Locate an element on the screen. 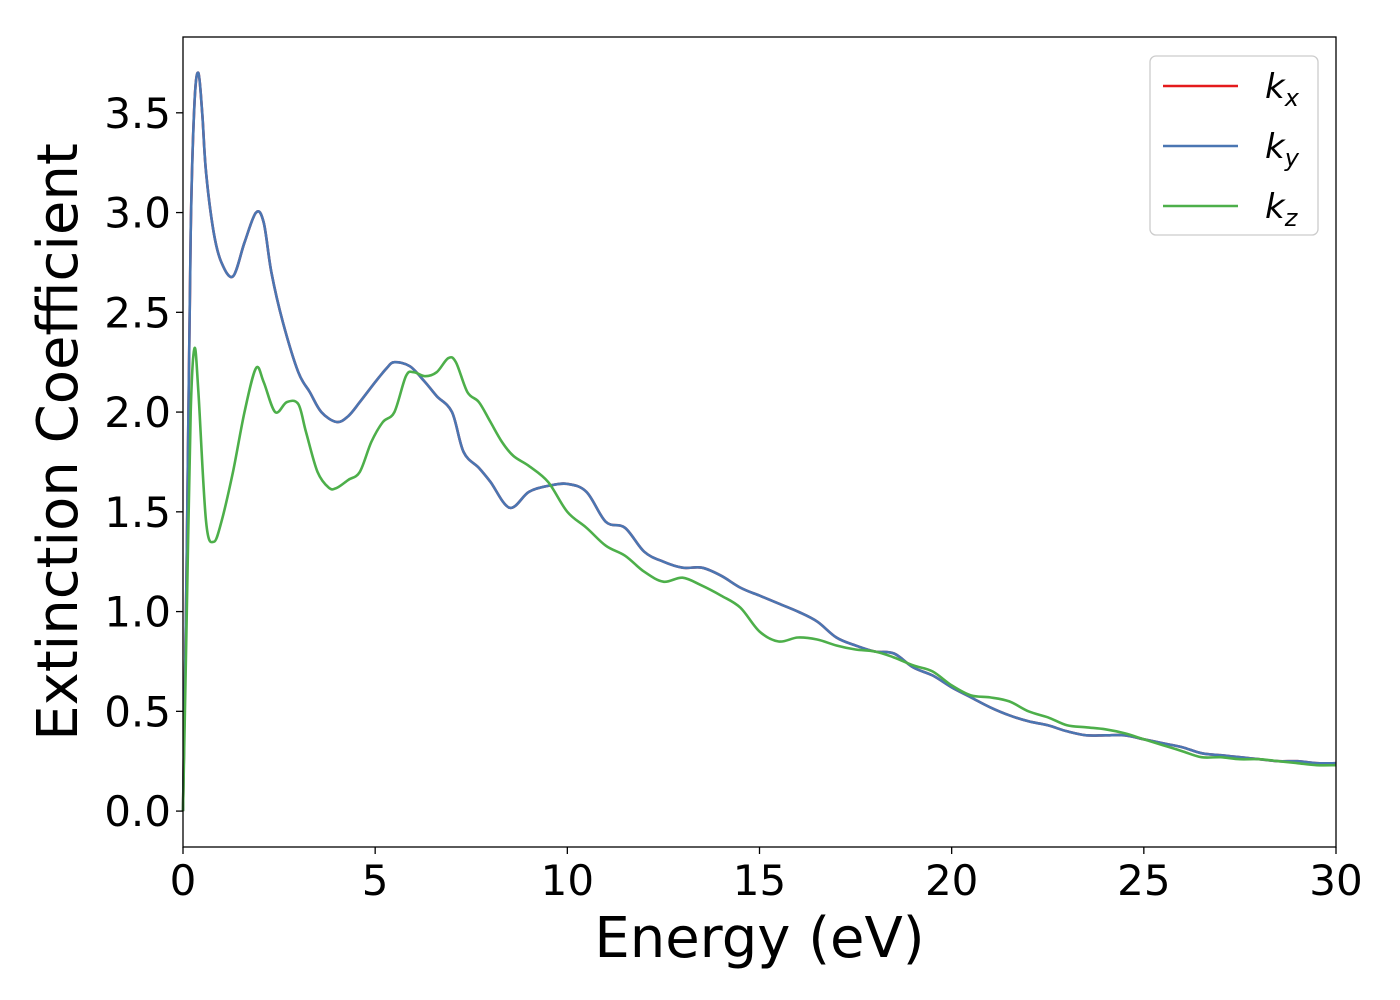 Image resolution: width=1400 pixels, height=1000 pixels. x-axis-title: Energy (eV) is located at coordinates (759, 938).